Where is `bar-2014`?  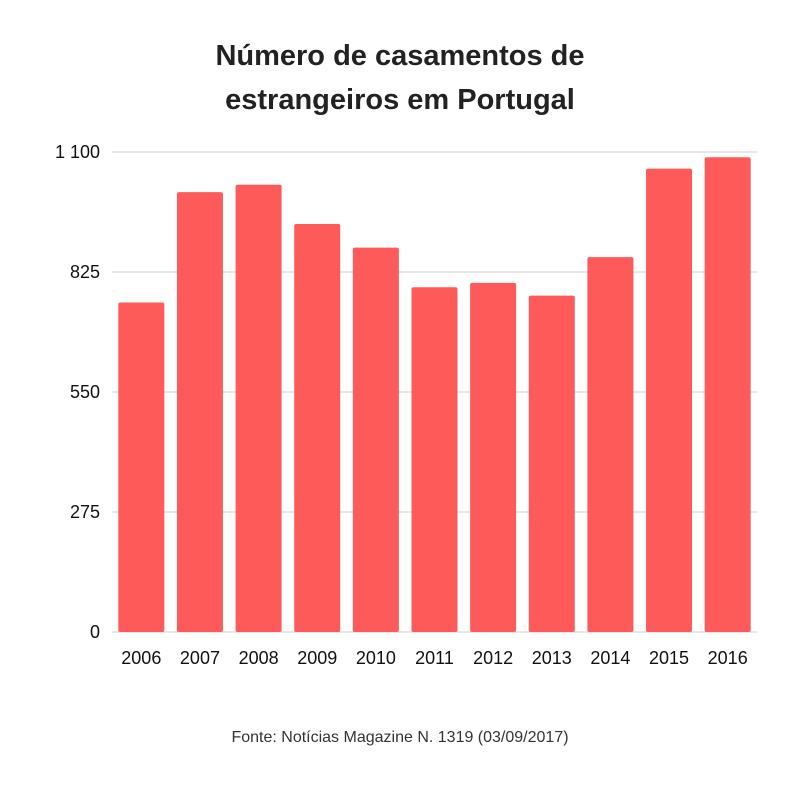
bar-2014 is located at coordinates (610, 444).